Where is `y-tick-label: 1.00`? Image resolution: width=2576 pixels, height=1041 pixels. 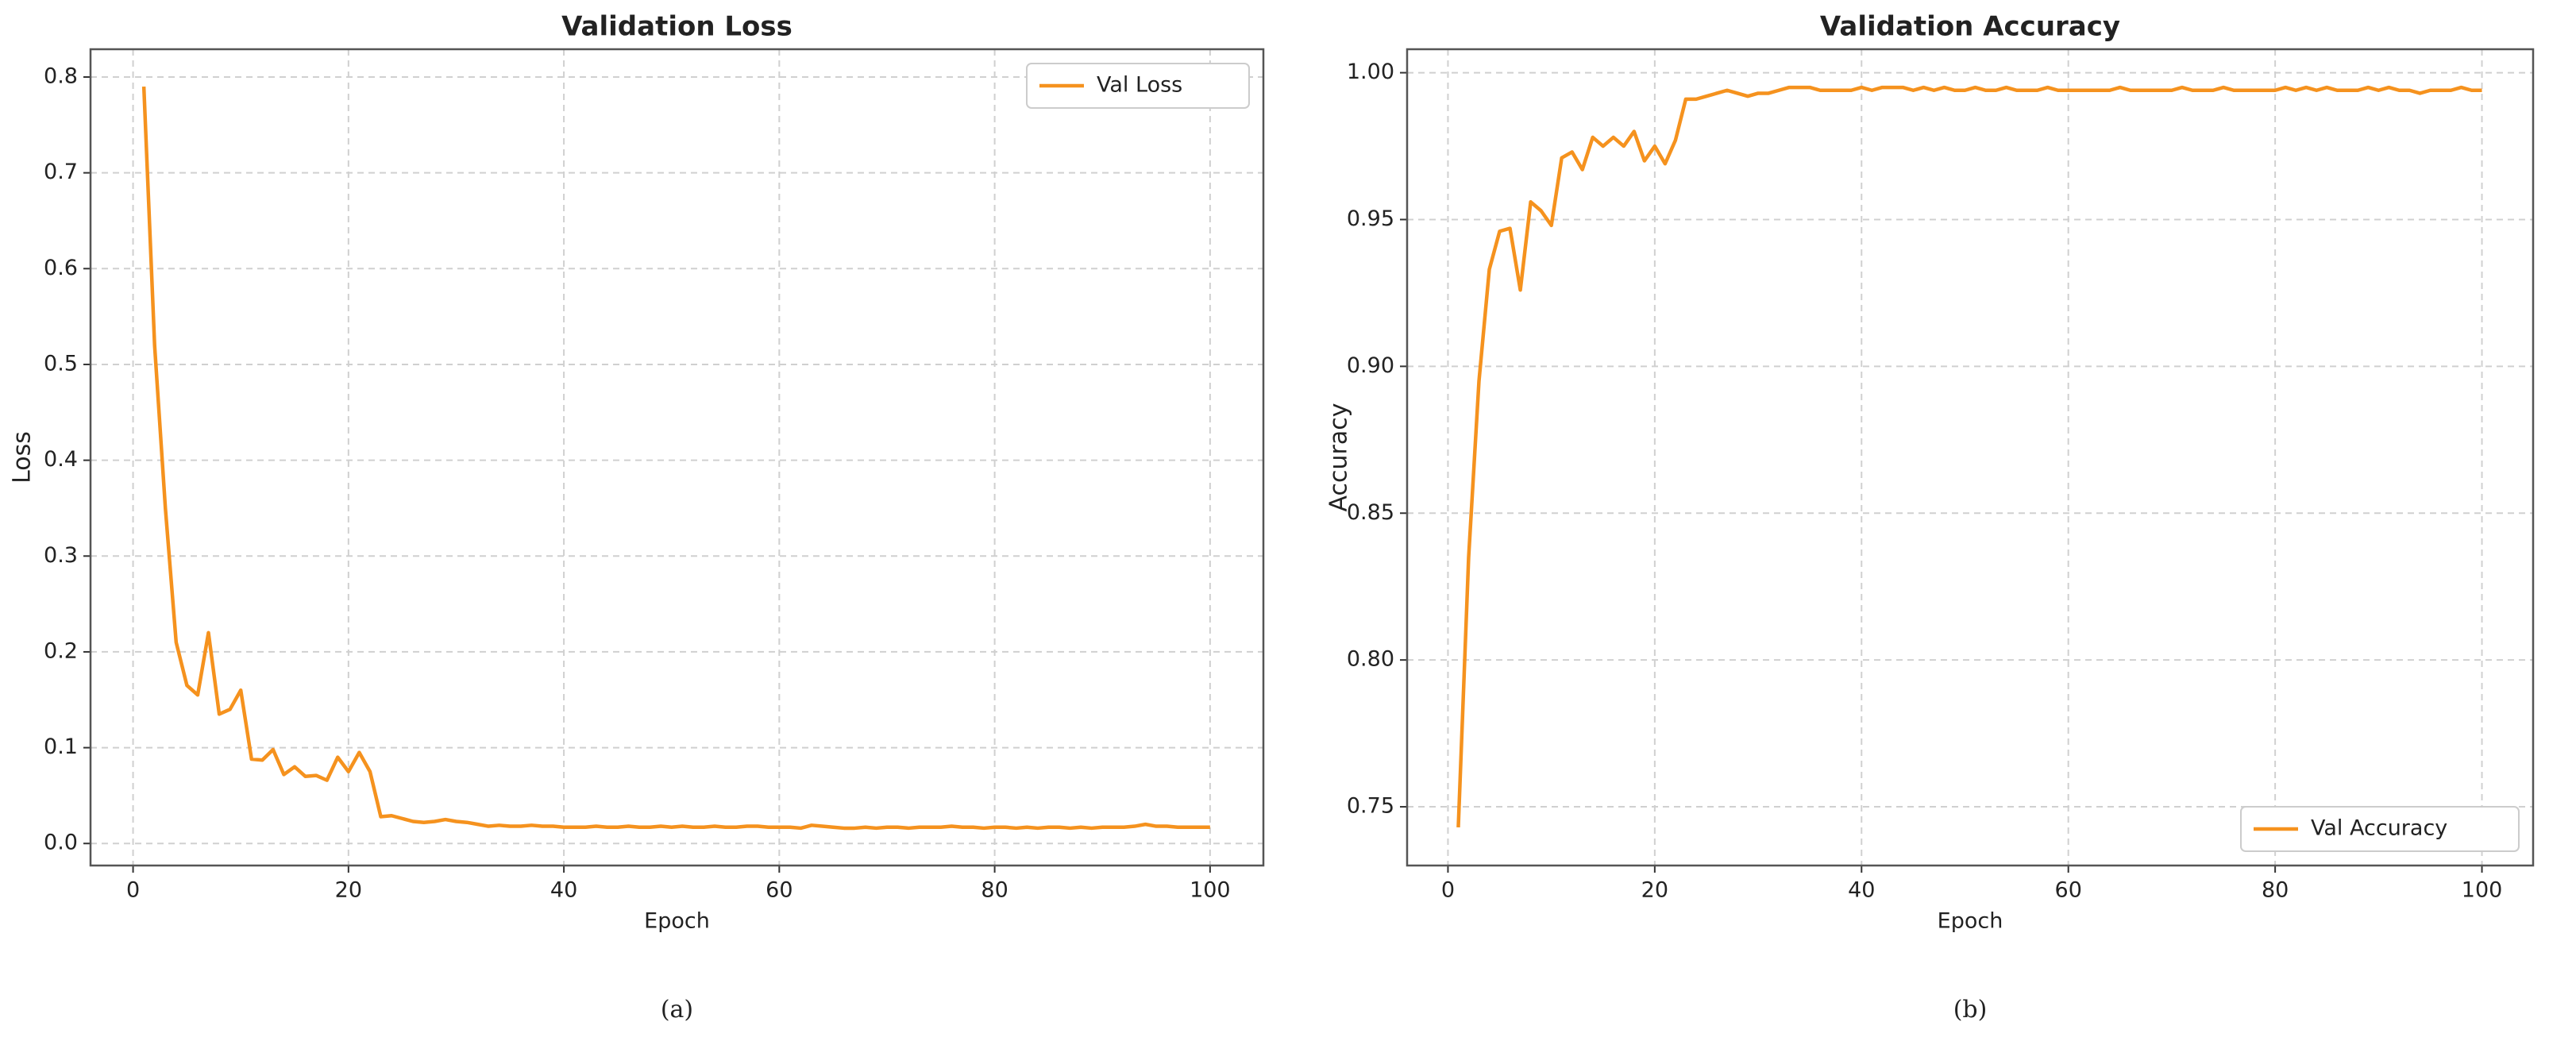 y-tick-label: 1.00 is located at coordinates (1370, 72).